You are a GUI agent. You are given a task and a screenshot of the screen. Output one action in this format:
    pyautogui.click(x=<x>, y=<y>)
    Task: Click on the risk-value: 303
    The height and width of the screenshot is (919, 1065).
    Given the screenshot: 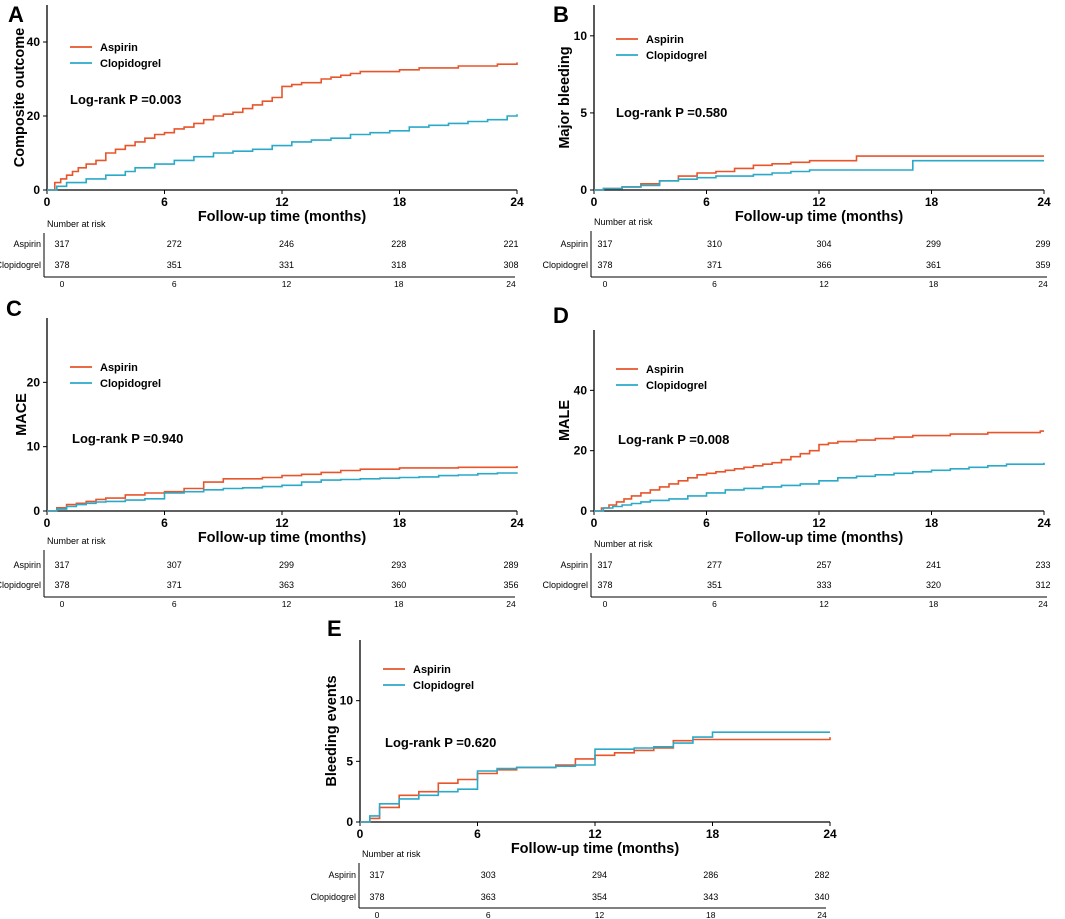 What is the action you would take?
    pyautogui.click(x=488, y=875)
    